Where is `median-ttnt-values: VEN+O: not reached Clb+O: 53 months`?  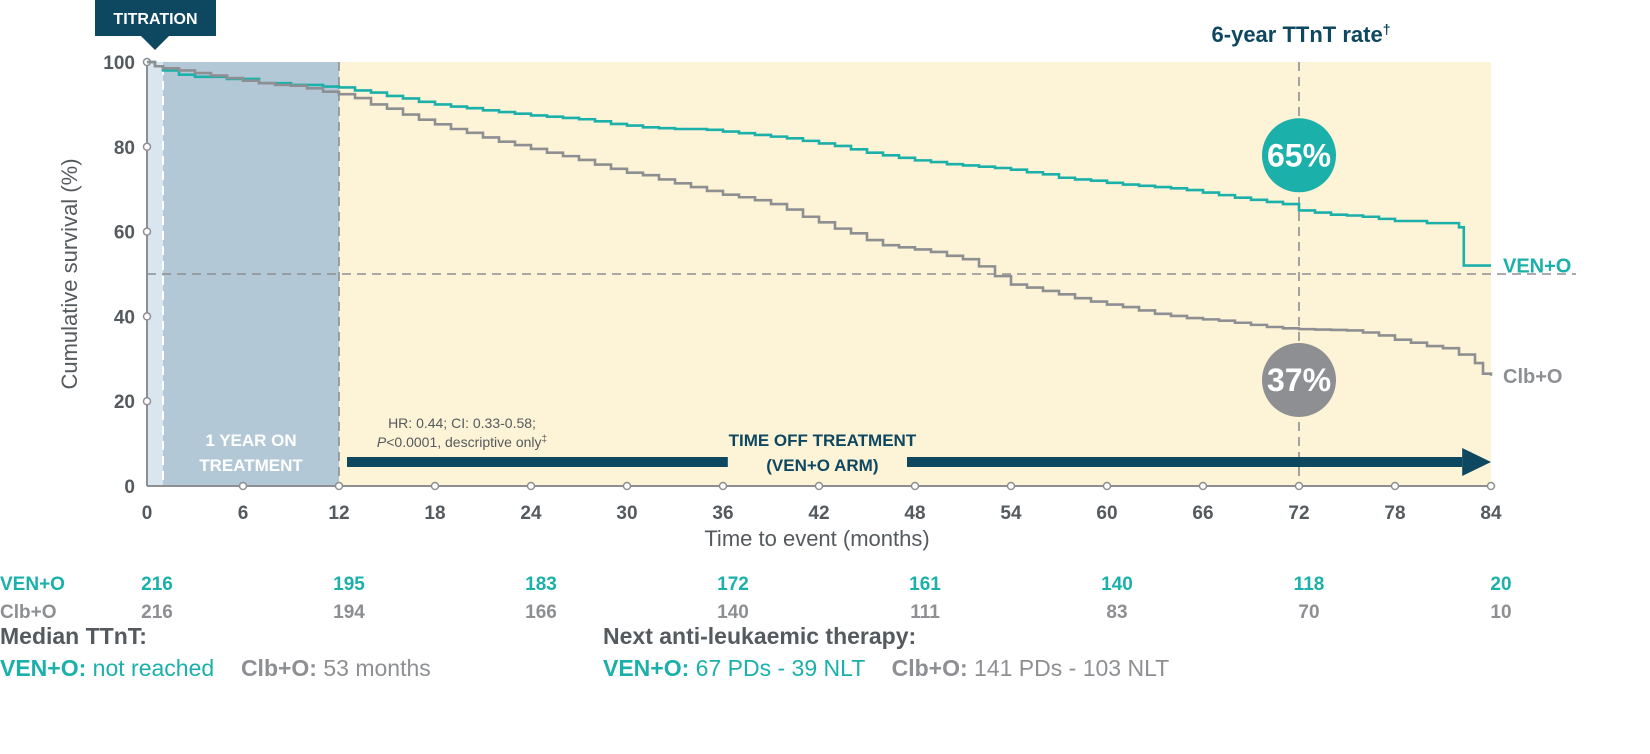 median-ttnt-values: VEN+O: not reached Clb+O: 53 months is located at coordinates (215, 668).